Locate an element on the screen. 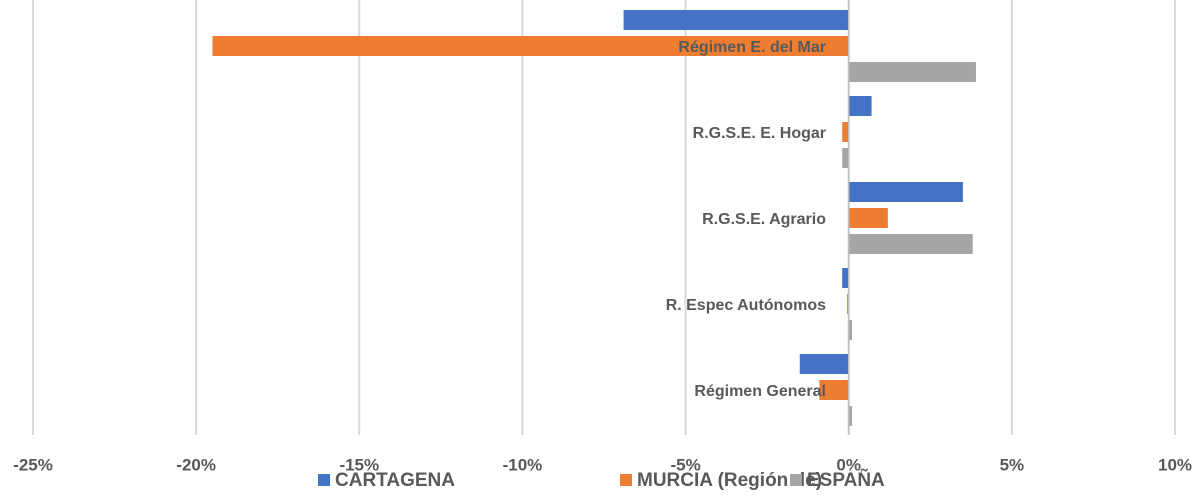 This screenshot has height=497, width=1200. x-tick-label: -15% is located at coordinates (359, 464).